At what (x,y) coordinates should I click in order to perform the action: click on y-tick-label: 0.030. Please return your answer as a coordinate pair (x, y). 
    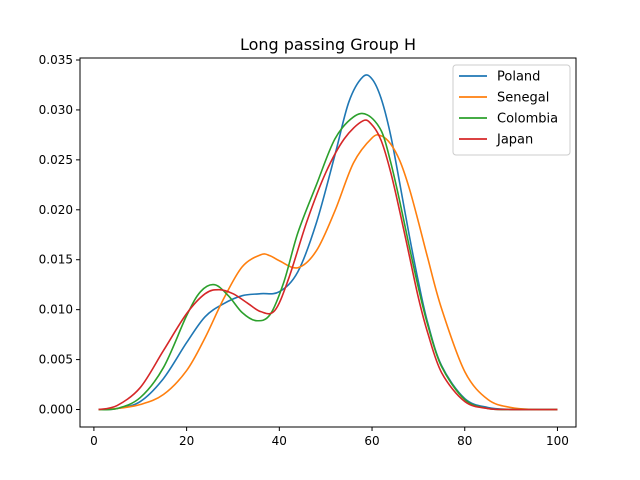
    Looking at the image, I should click on (56, 110).